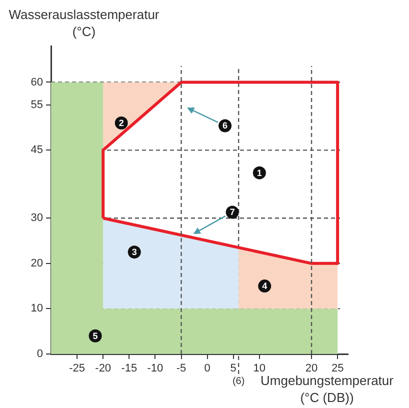 The width and height of the screenshot is (409, 408). Describe the element at coordinates (327, 389) in the screenshot. I see `x-axis-title: Umgebungstemperatur (°C (DB))` at that location.